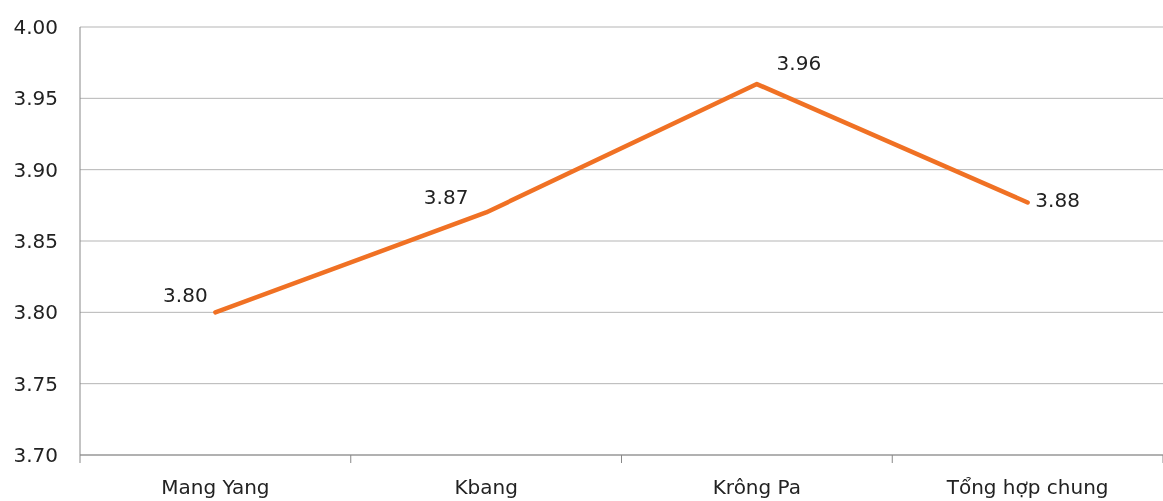  What do you see at coordinates (757, 487) in the screenshot?
I see `x-tick-label: Krông Pa` at bounding box center [757, 487].